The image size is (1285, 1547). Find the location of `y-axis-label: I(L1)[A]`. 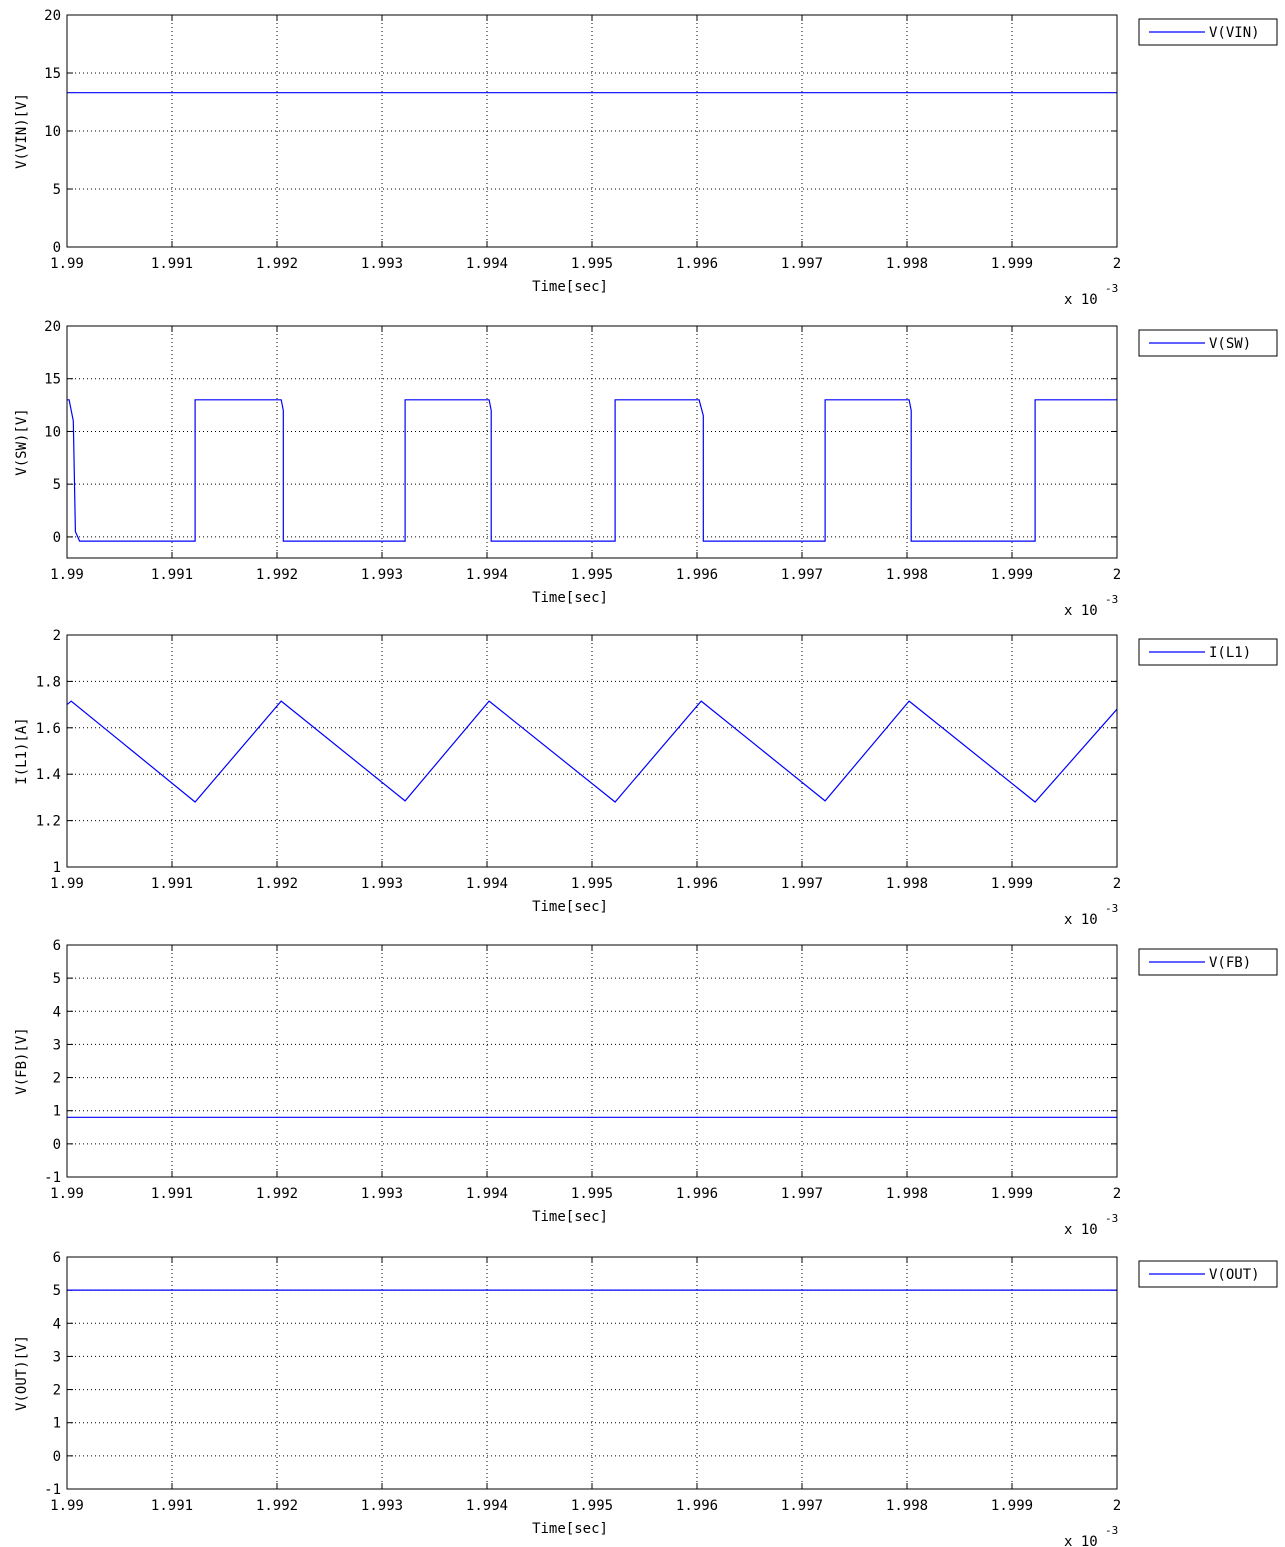

y-axis-label: I(L1)[A] is located at coordinates (22, 750).